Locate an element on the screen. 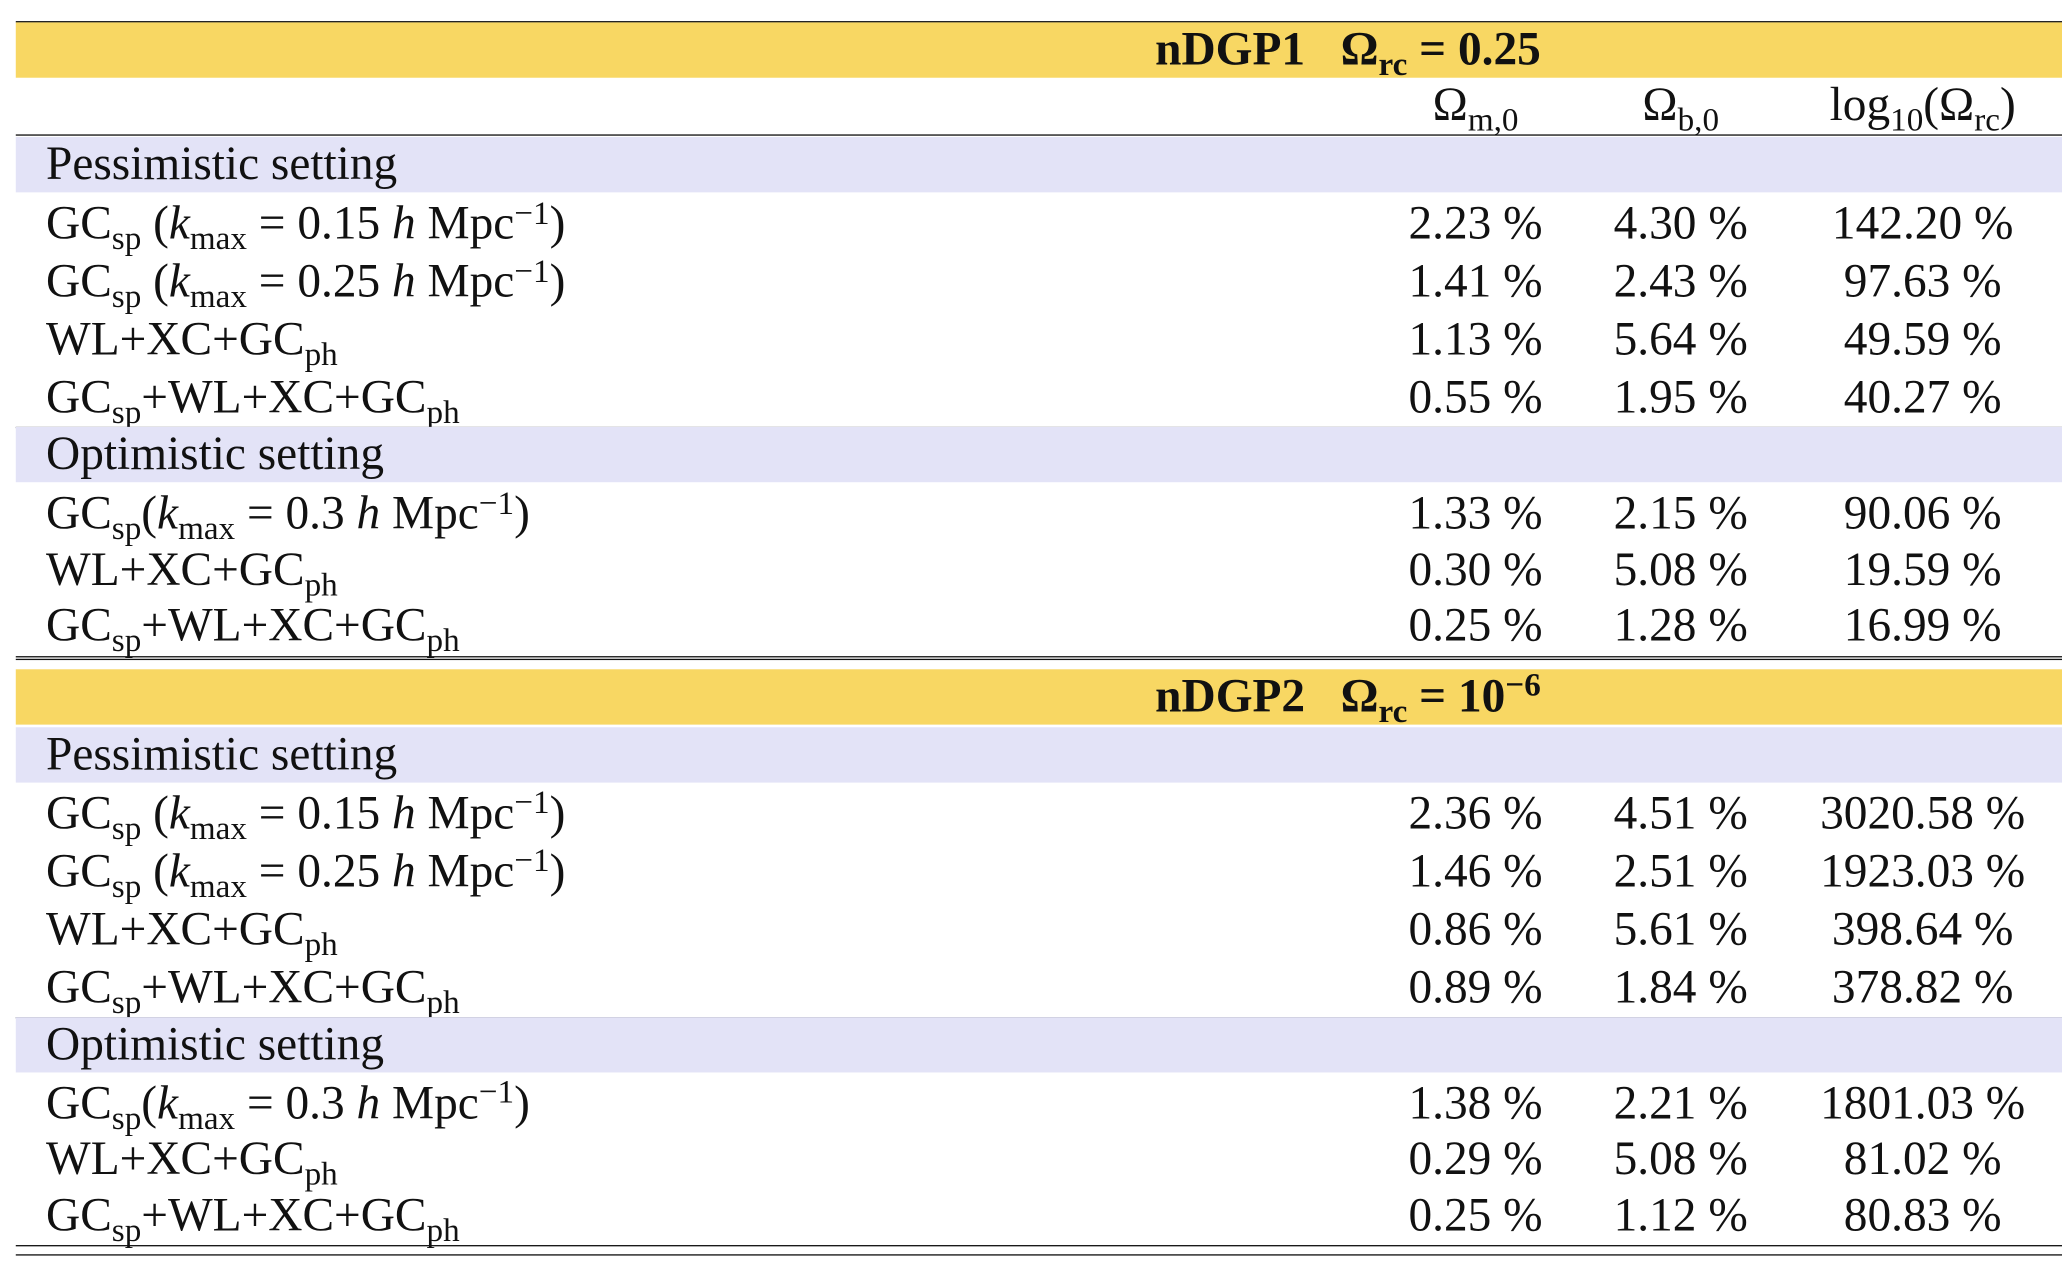 Image resolution: width=2062 pixels, height=1278 pixels. row-label: GCsp (kmax = 0.15 h Mpc−1) is located at coordinates (305, 814).